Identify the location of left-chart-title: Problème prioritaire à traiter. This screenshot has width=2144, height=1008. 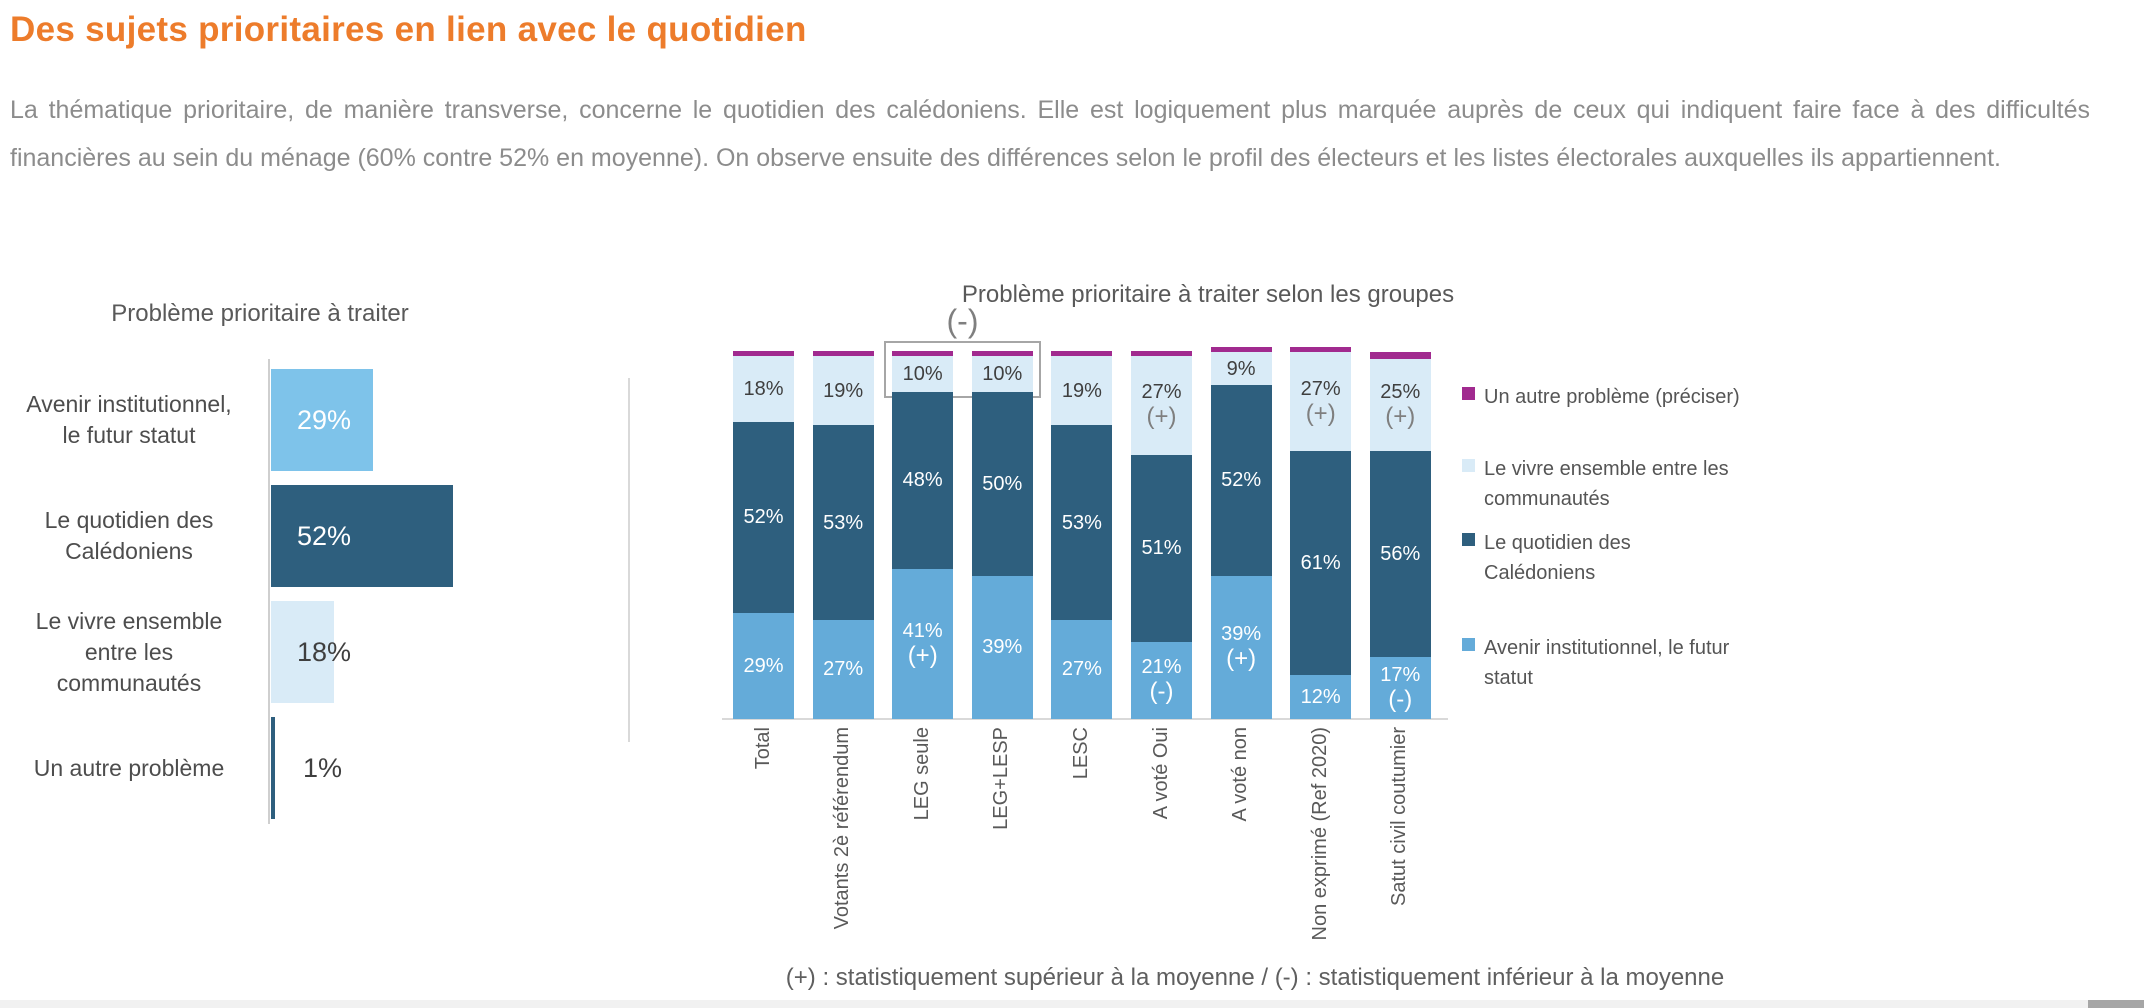
(260, 313).